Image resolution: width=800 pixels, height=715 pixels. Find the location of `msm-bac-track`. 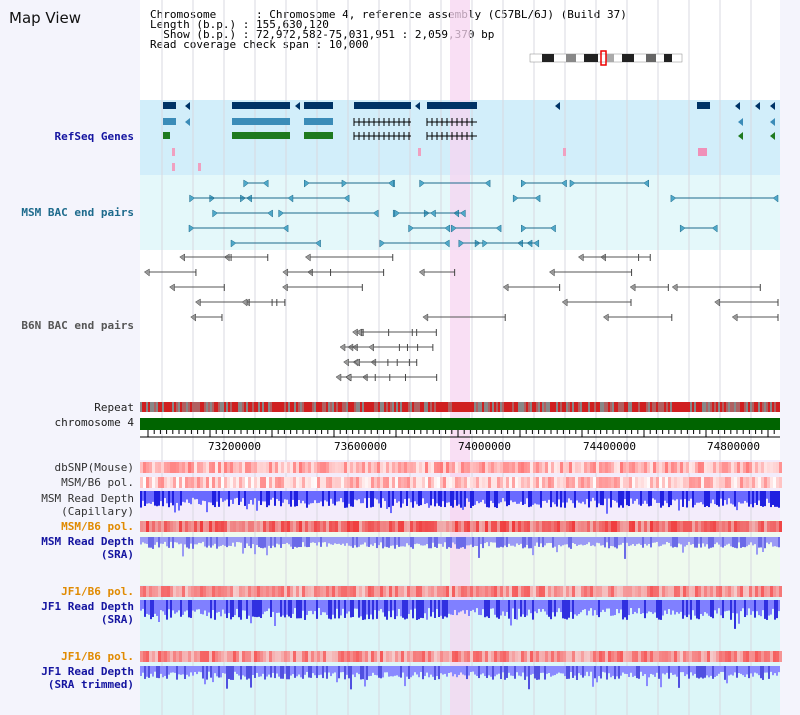

msm-bac-track is located at coordinates (483, 213).